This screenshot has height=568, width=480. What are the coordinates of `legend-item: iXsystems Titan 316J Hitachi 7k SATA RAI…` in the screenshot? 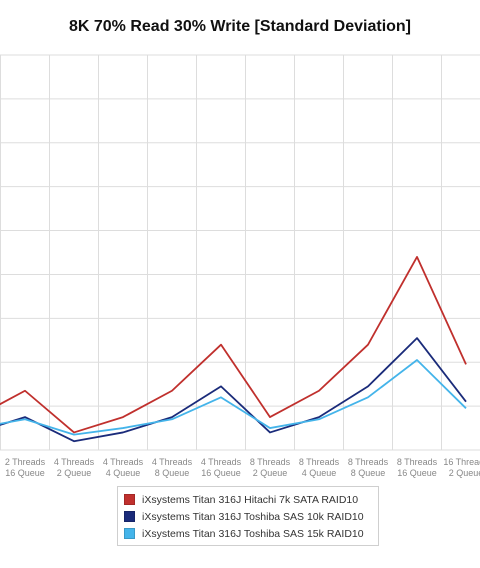 It's located at (248, 499).